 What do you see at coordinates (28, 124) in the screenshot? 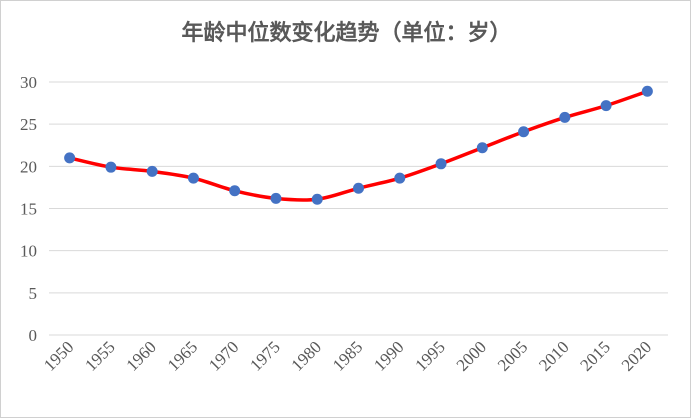
I see `y-tick-label: 25` at bounding box center [28, 124].